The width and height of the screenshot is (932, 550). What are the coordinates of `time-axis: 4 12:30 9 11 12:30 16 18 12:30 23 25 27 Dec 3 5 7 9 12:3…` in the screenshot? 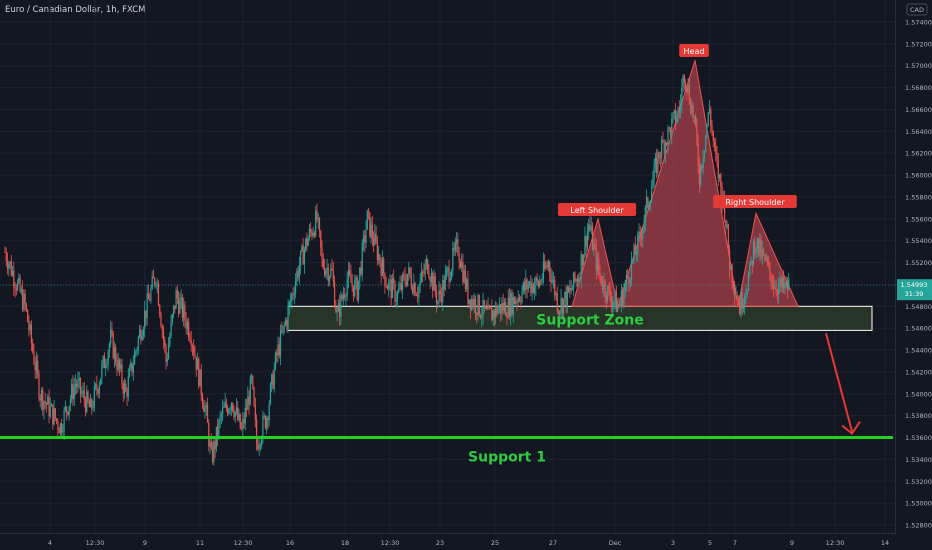 It's located at (448, 541).